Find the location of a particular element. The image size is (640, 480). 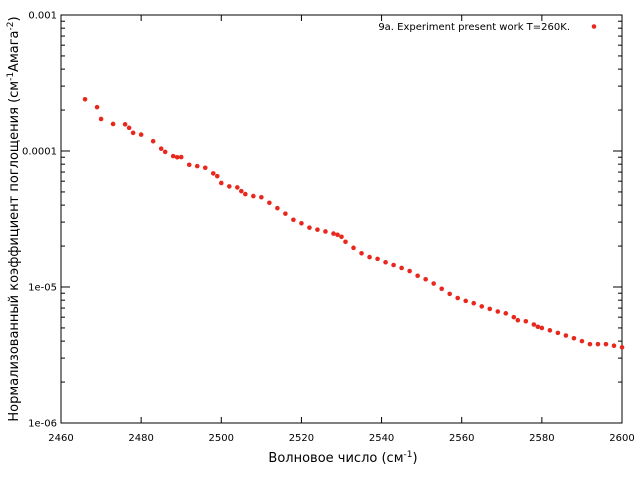

x-axis-label-end: ) is located at coordinates (414, 458).